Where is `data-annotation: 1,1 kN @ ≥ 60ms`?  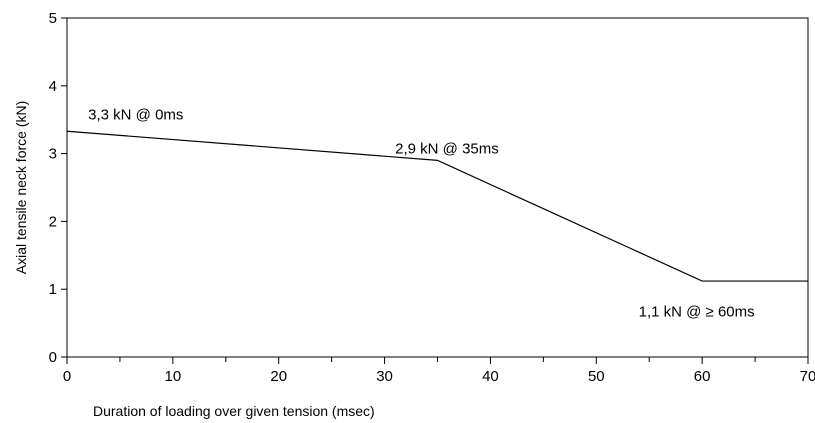 data-annotation: 1,1 kN @ ≥ 60ms is located at coordinates (697, 311).